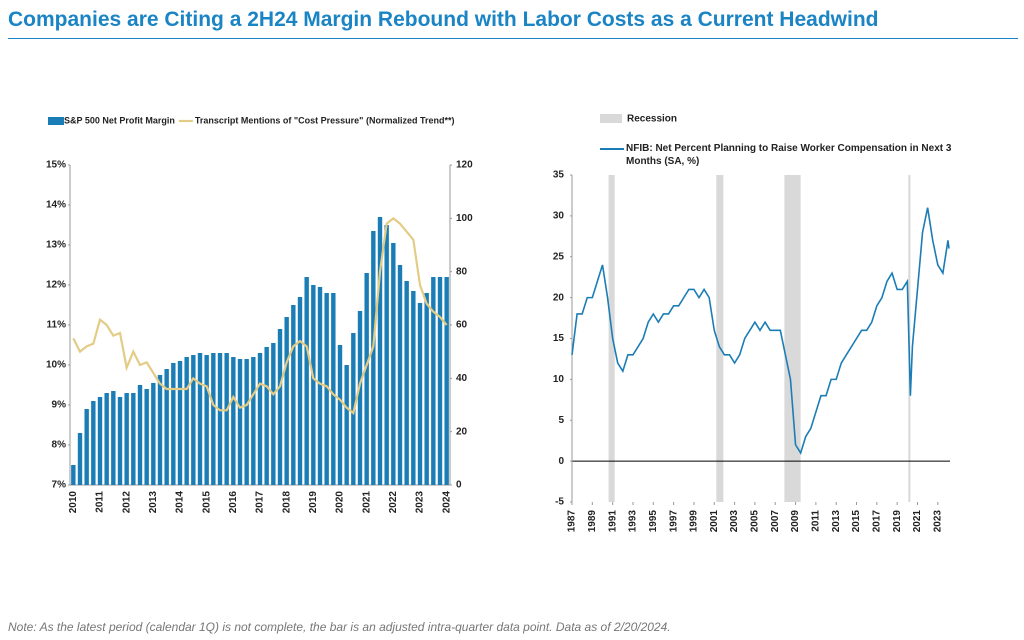 This screenshot has height=640, width=1024. I want to click on y-tick-label: 0, so click(561, 461).